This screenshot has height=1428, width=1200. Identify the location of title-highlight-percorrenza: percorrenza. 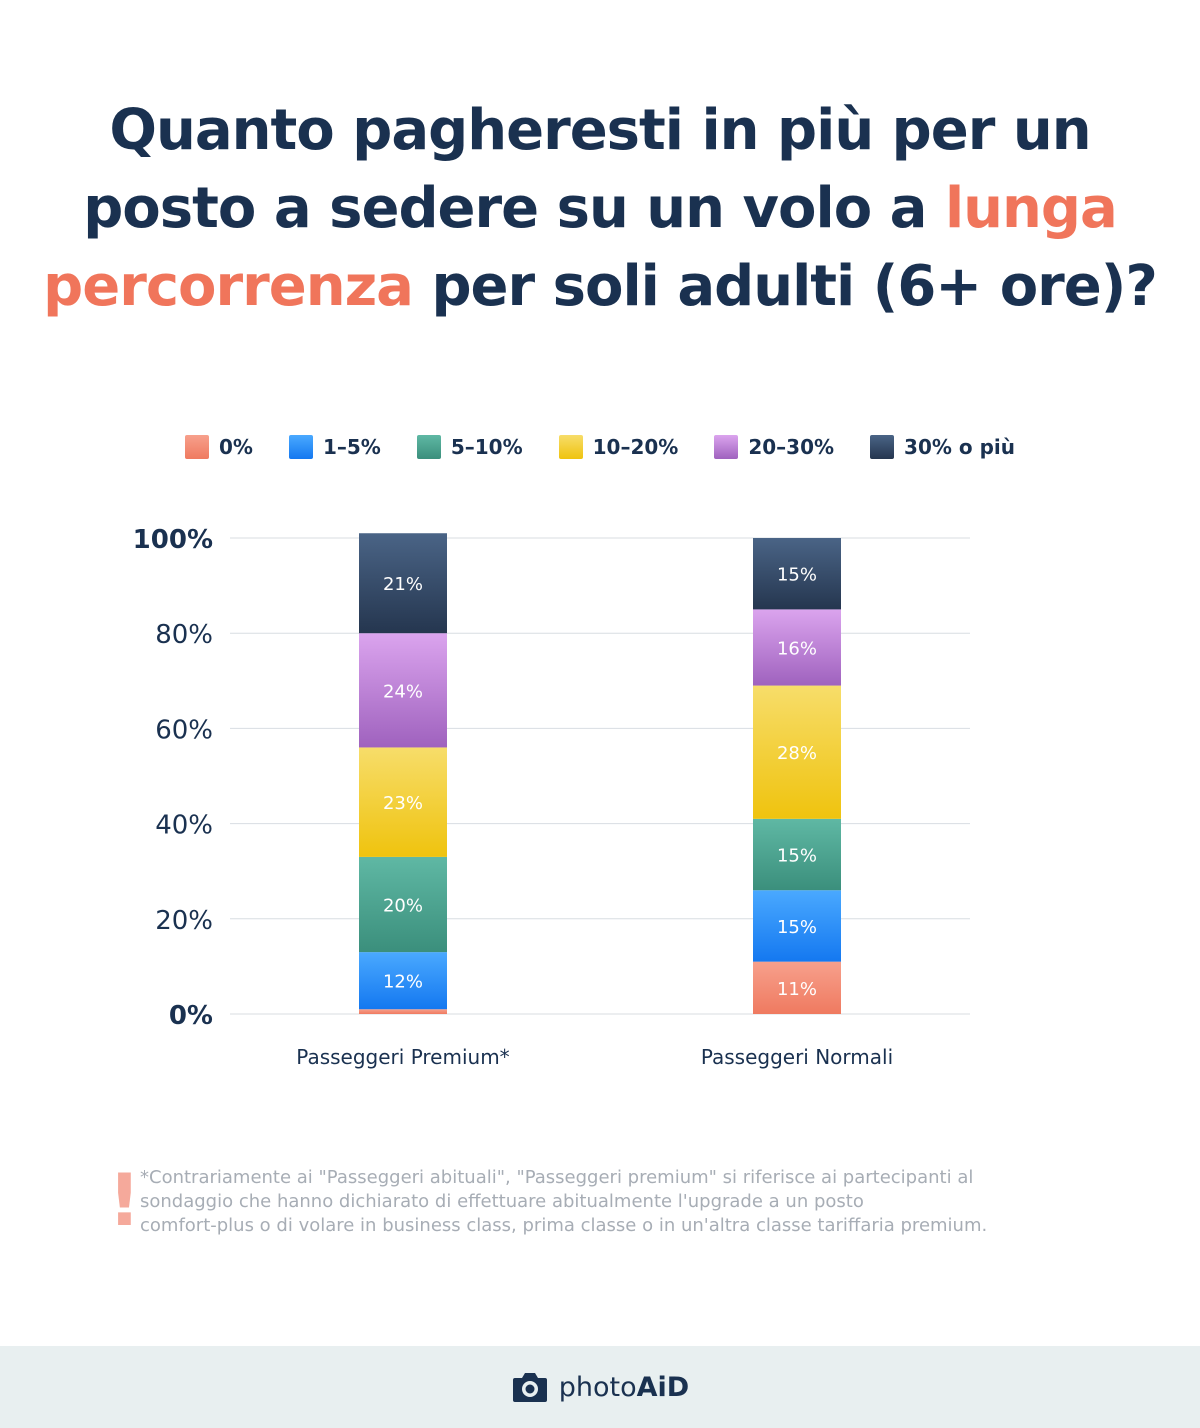
(228, 286).